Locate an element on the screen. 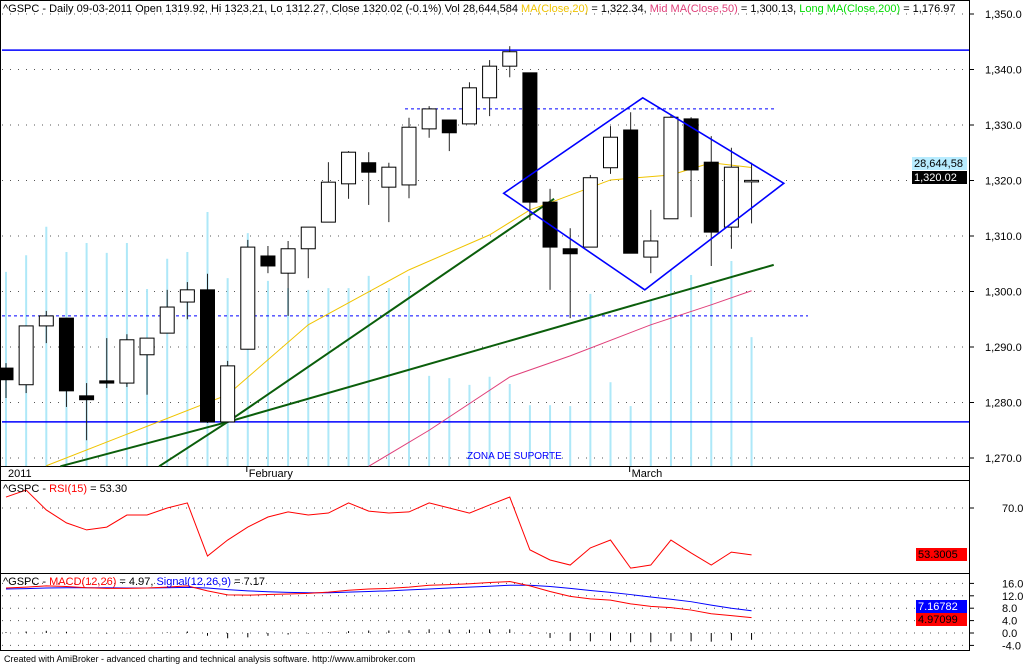  y-tick-label: 1,270.0 is located at coordinates (1003, 459).